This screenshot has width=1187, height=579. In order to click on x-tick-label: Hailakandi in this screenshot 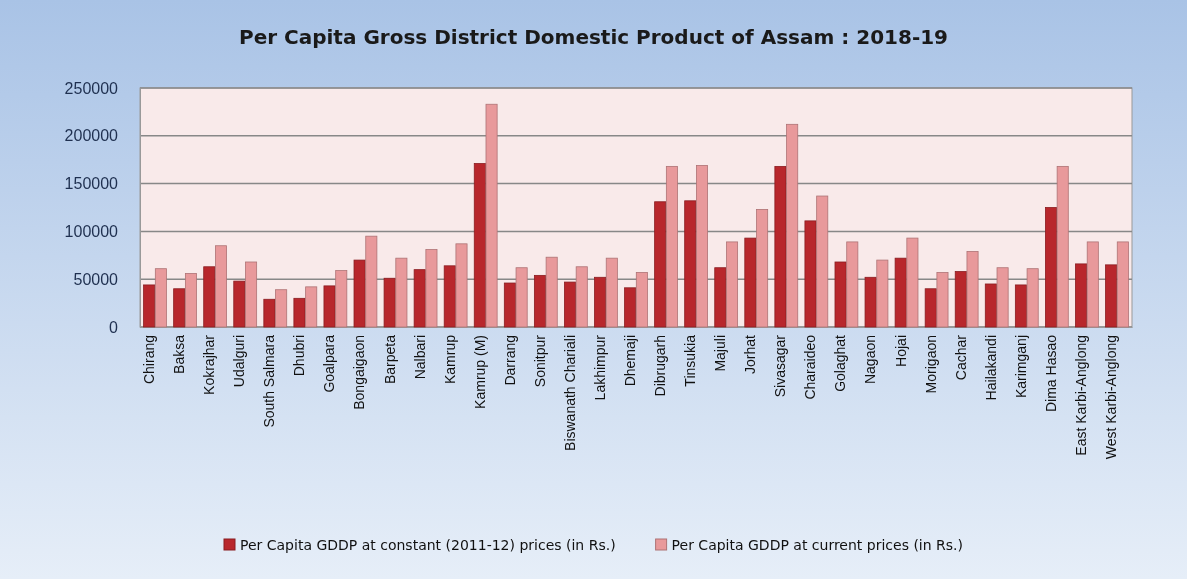, I will do `click(990, 368)`.